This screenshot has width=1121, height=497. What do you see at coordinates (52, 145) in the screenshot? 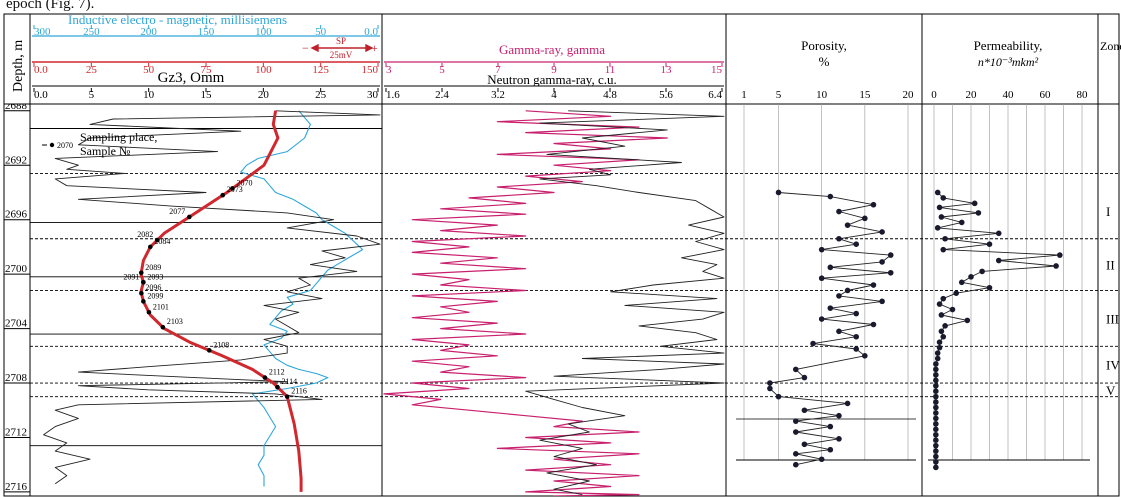
I see `legend-sample-dot` at bounding box center [52, 145].